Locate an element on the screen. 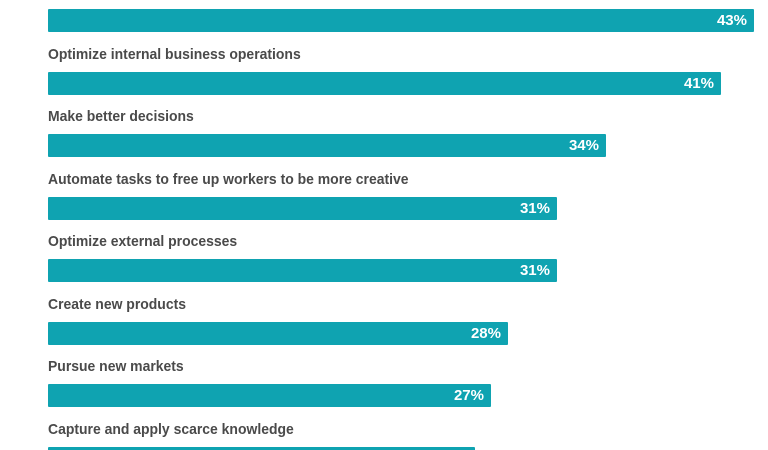  bar-value-label: 41% is located at coordinates (698, 83).